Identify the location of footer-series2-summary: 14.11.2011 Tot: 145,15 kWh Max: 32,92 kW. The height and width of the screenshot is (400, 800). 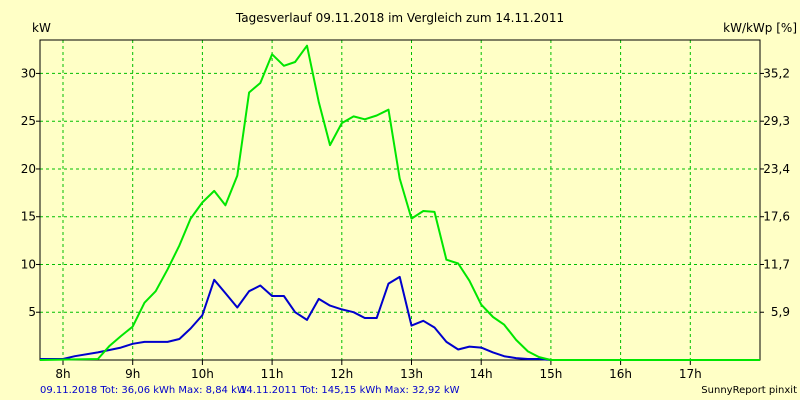
(350, 390).